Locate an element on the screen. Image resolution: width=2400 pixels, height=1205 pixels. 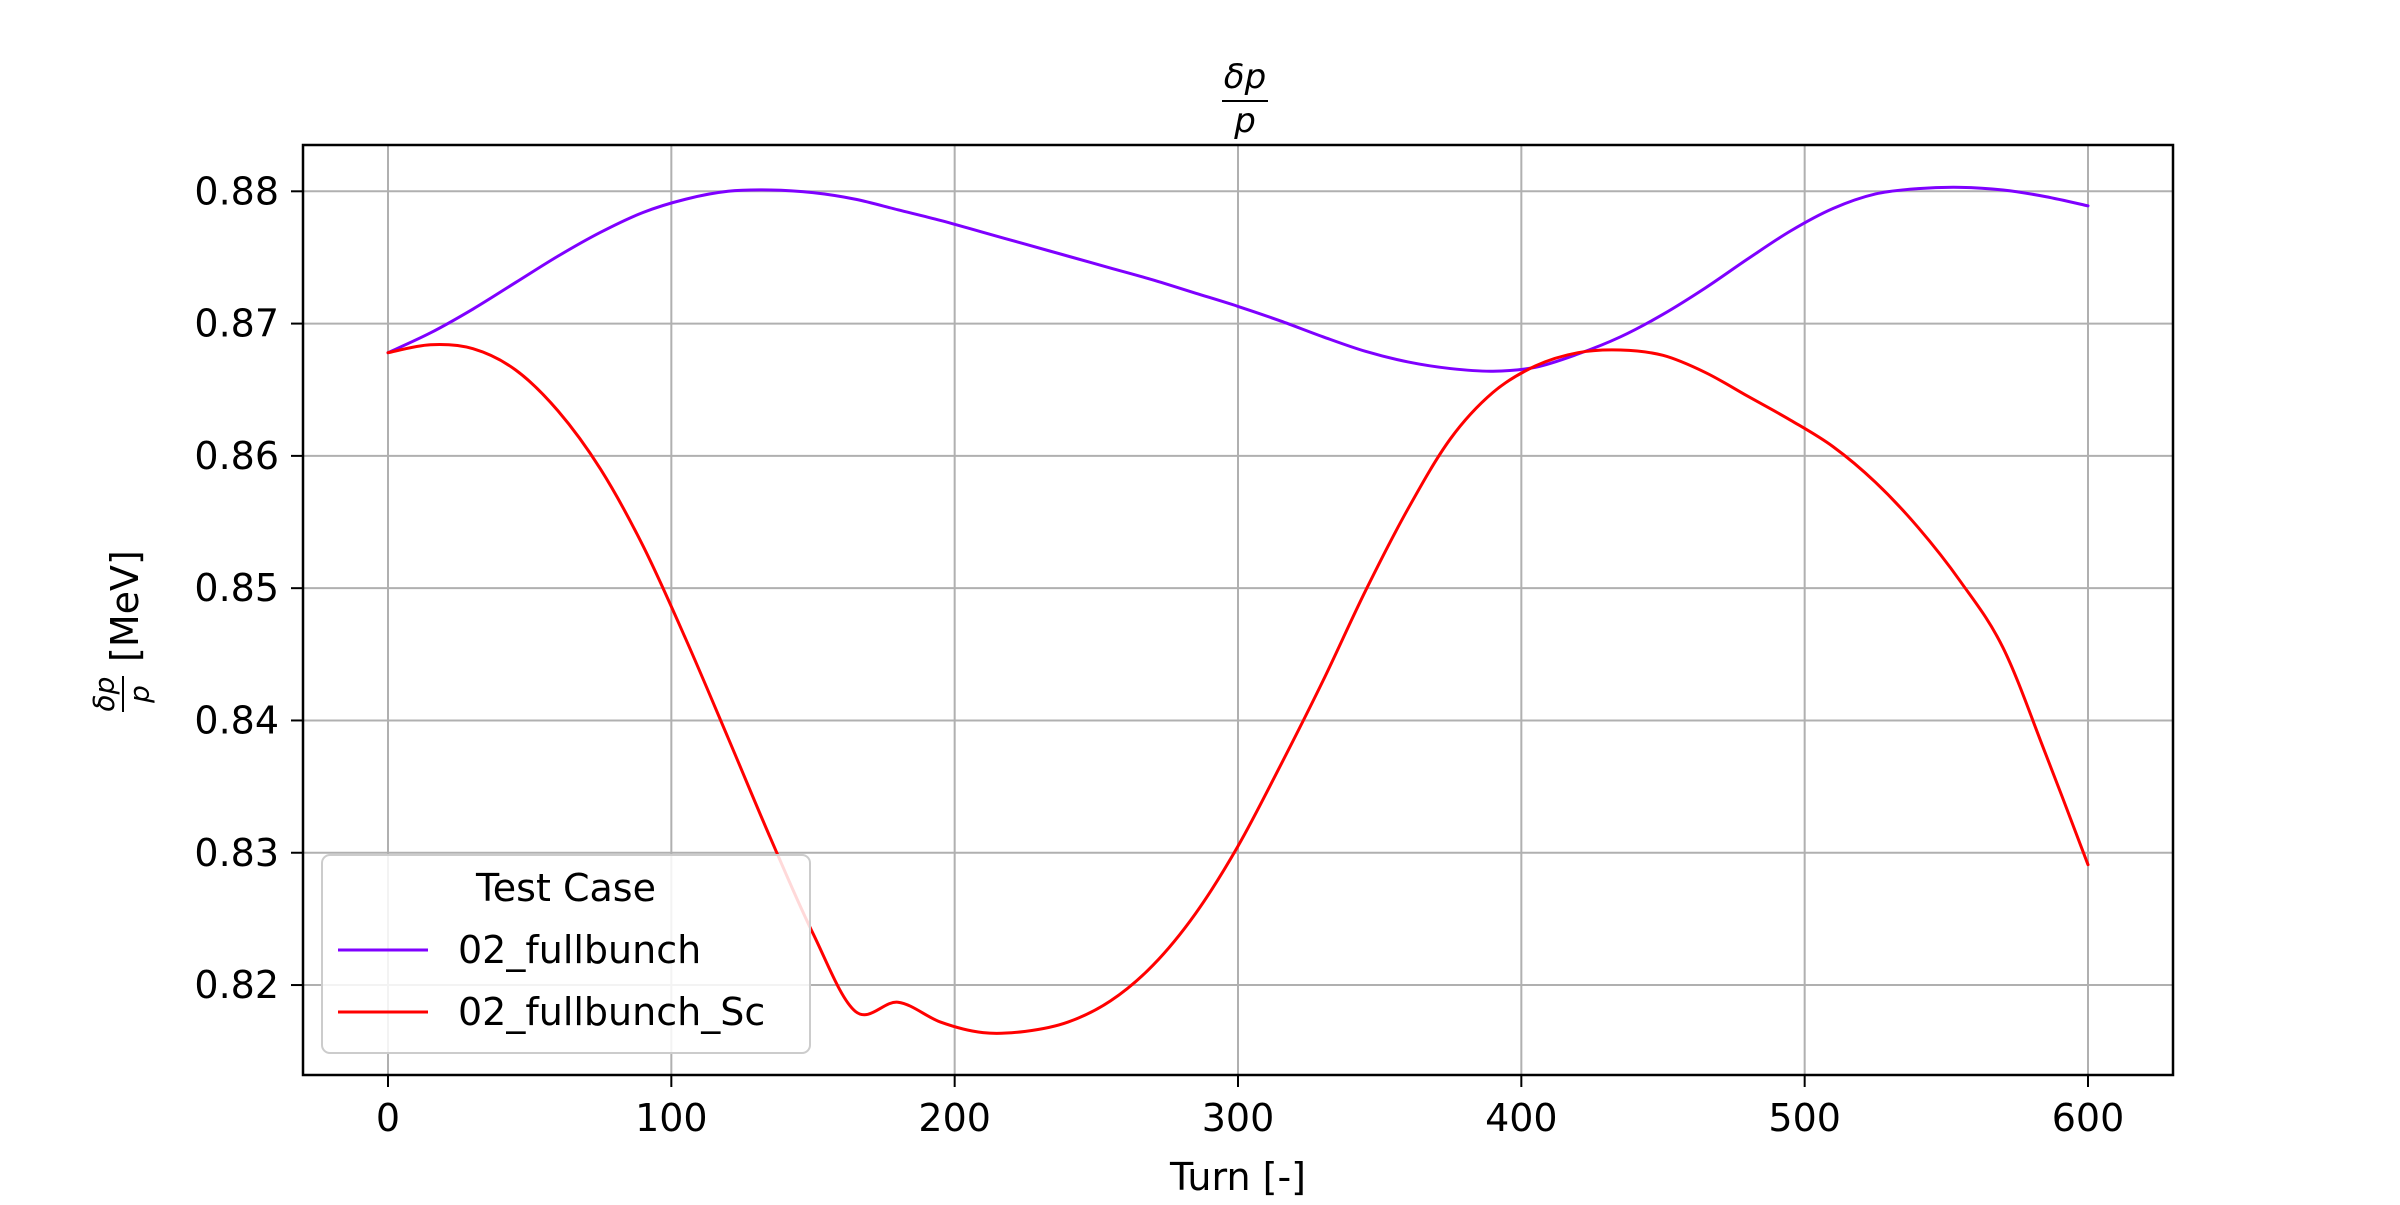
y-axis-label: δp p [MeV] is located at coordinates (122, 631).